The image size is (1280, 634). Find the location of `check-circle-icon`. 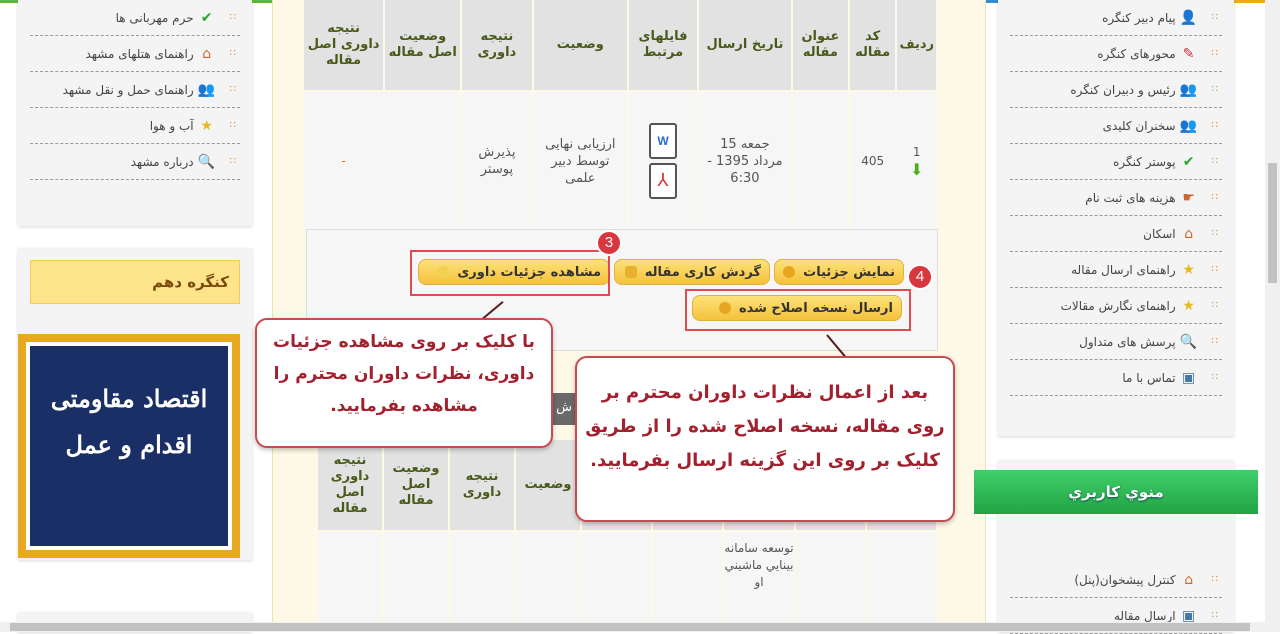

check-circle-icon is located at coordinates (724, 308).